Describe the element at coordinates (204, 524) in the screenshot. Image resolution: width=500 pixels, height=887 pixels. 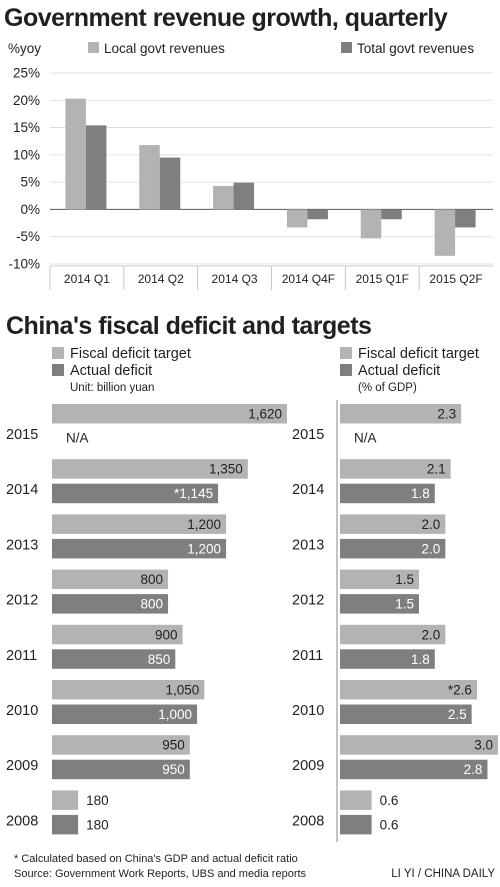
I see `chart2-value-label-target: 1,200` at that location.